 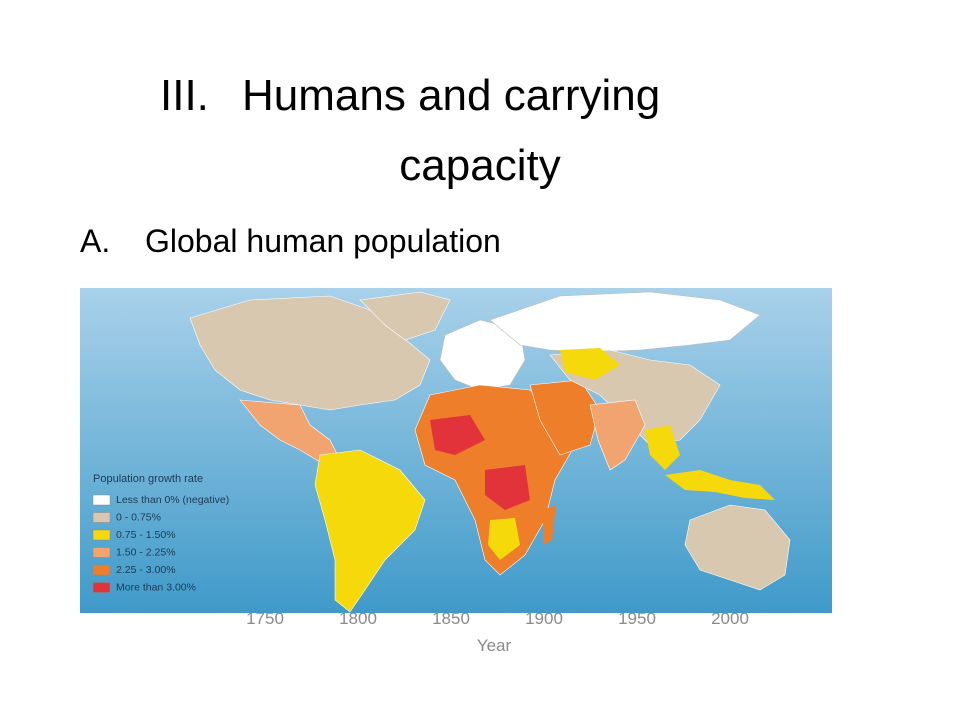 What do you see at coordinates (146, 552) in the screenshot?
I see `legend-label: 1.50 - 2.25%` at bounding box center [146, 552].